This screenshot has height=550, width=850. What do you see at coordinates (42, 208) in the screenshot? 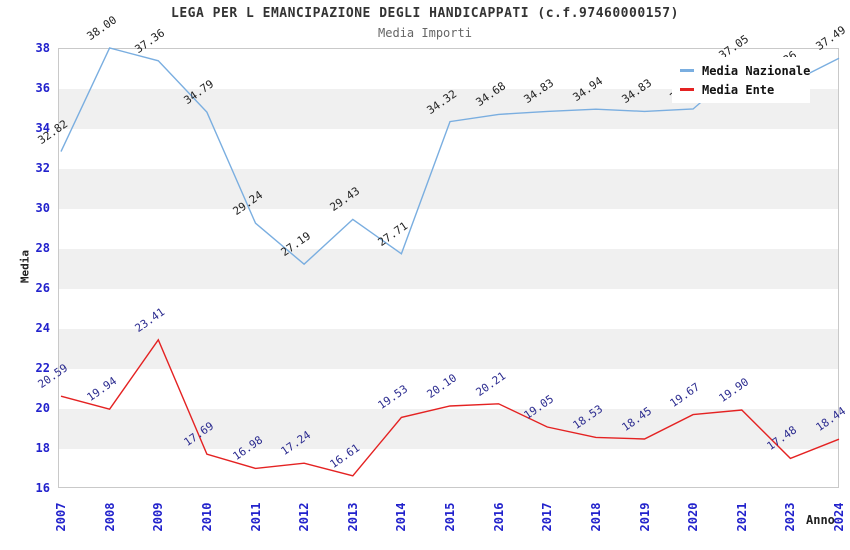
I see `y-tick-30: 30` at bounding box center [42, 208].